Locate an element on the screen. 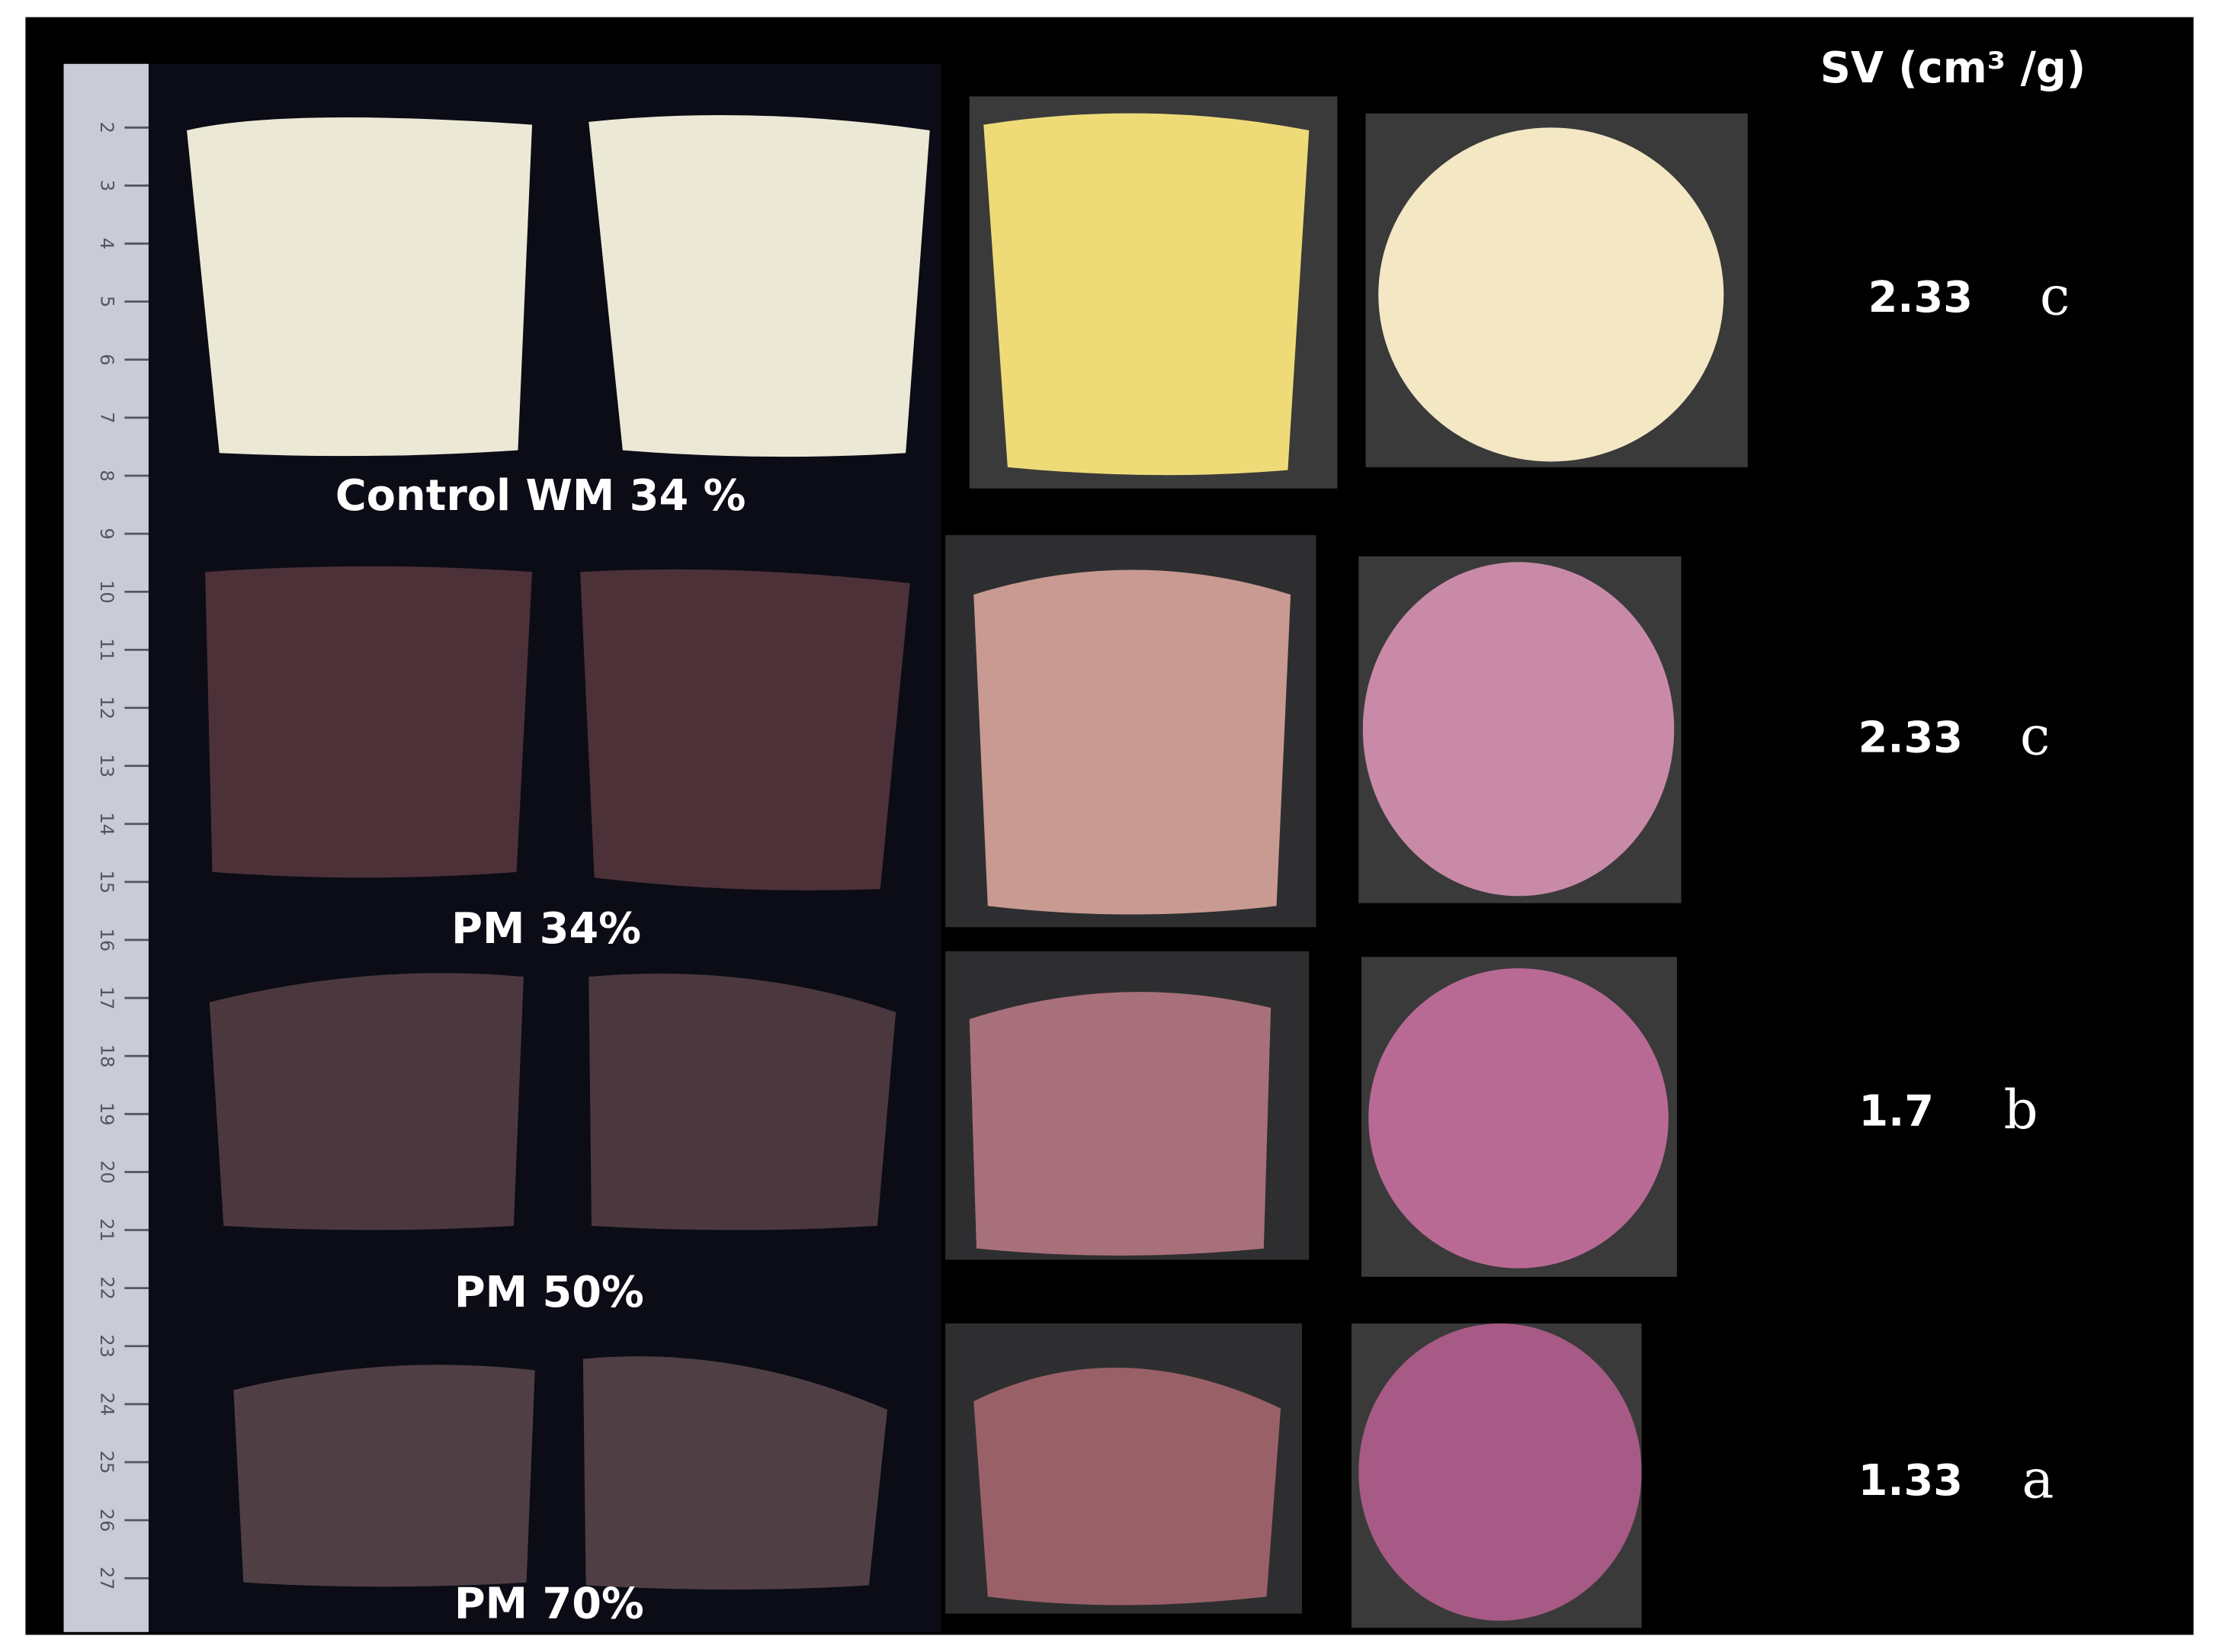 This screenshot has width=2219, height=1652. row-label: Control WM 34 % is located at coordinates (540, 496).